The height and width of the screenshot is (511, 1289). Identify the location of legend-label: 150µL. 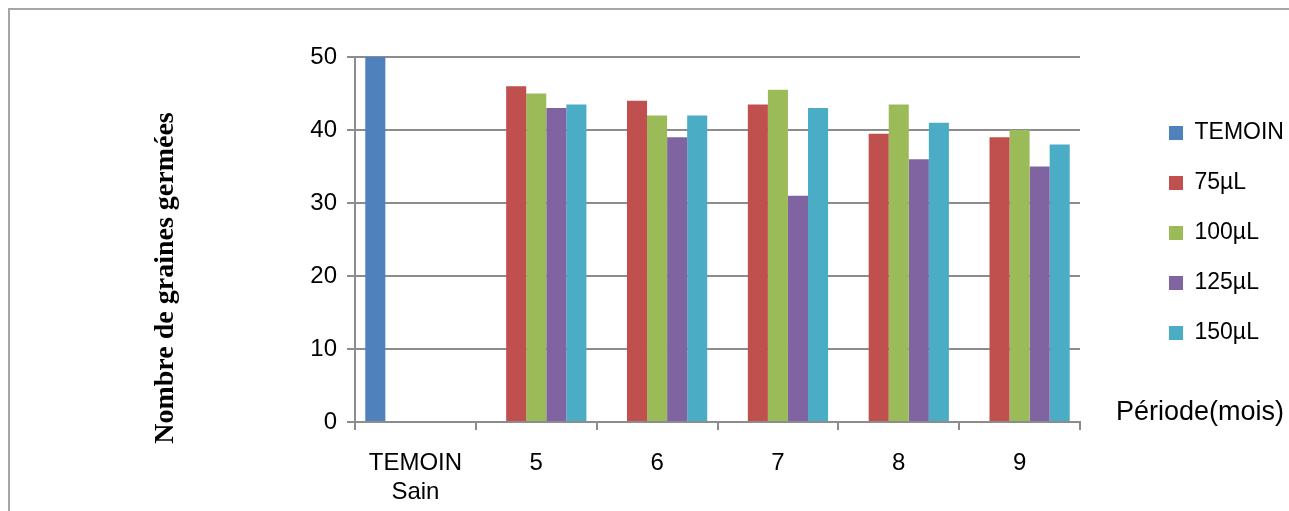
(1227, 331).